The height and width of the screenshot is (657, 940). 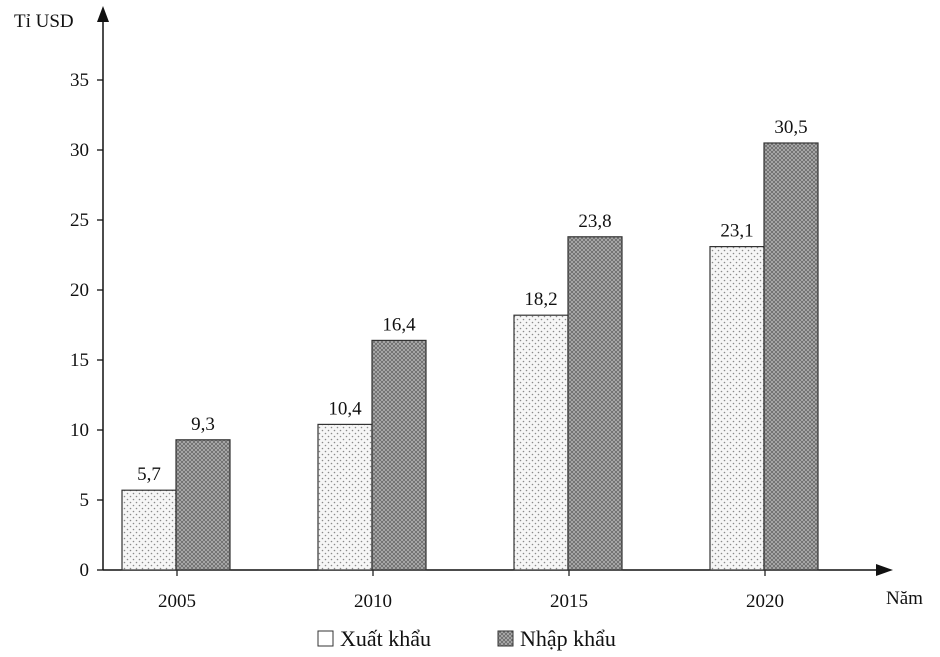 I want to click on data-label-export: 5,7, so click(x=149, y=474).